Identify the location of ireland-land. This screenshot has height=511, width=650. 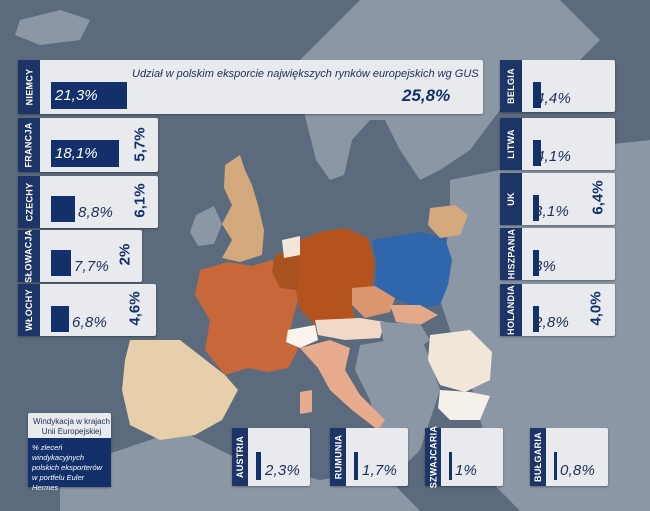
(206, 226).